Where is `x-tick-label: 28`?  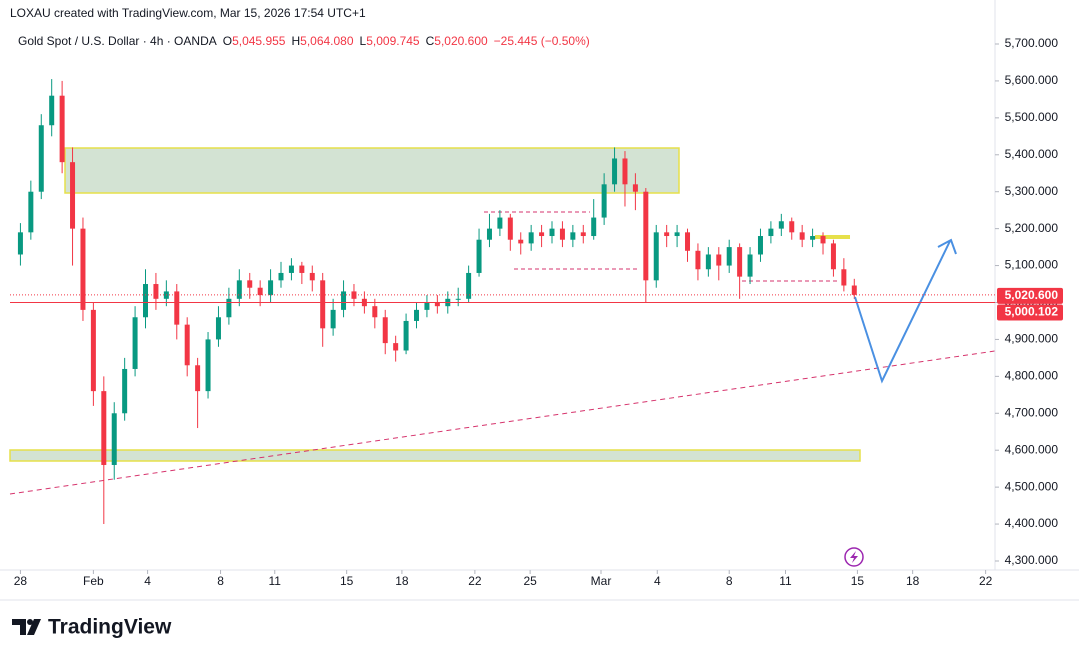
x-tick-label: 28 is located at coordinates (21, 581).